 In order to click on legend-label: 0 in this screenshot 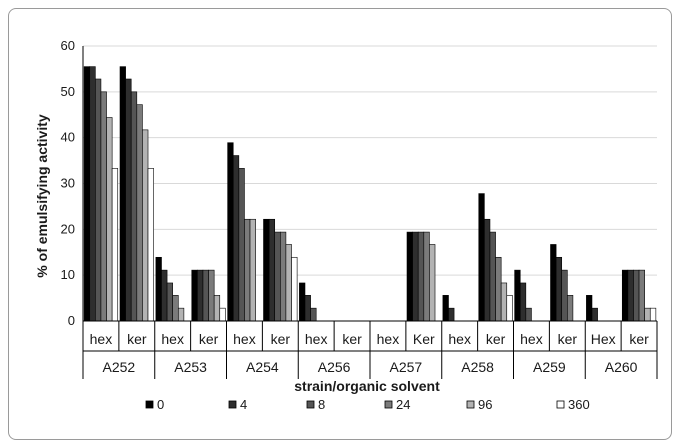, I will do `click(160, 404)`.